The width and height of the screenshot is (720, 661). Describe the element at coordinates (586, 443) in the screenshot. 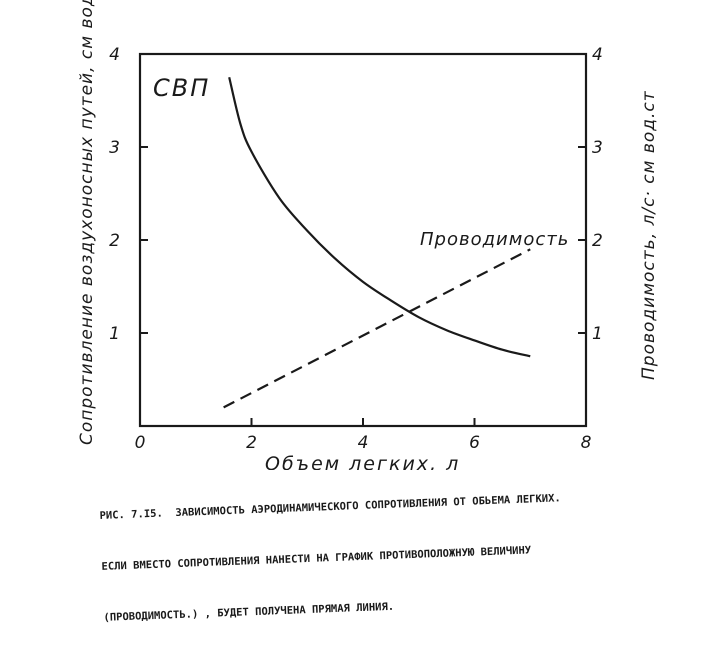

I see `x-tick-label: 8` at that location.